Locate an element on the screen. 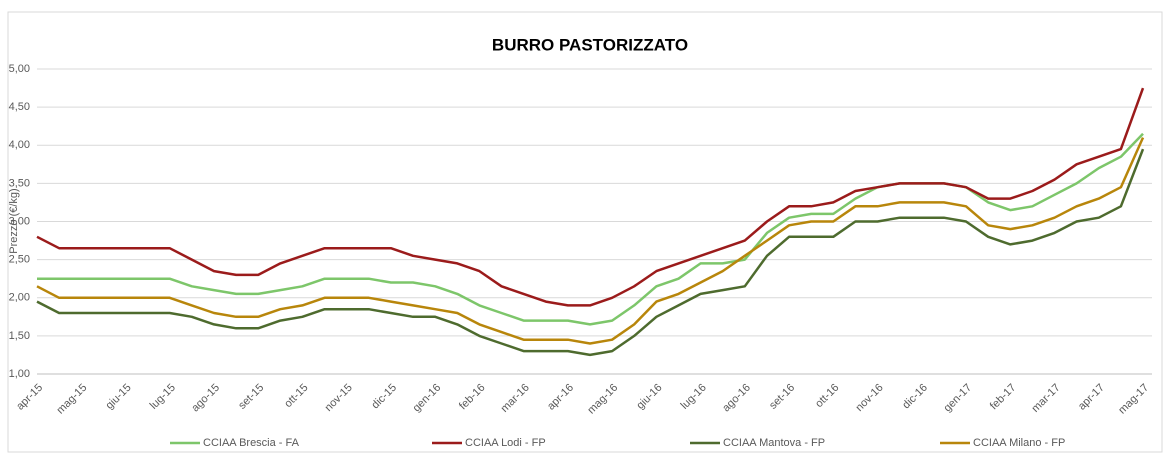 This screenshot has height=455, width=1170. chart-title: BURRO PASTORIZZATO is located at coordinates (590, 44).